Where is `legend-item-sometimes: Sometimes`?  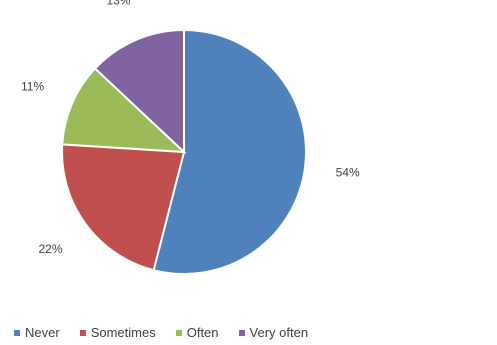 legend-item-sometimes: Sometimes is located at coordinates (117, 332).